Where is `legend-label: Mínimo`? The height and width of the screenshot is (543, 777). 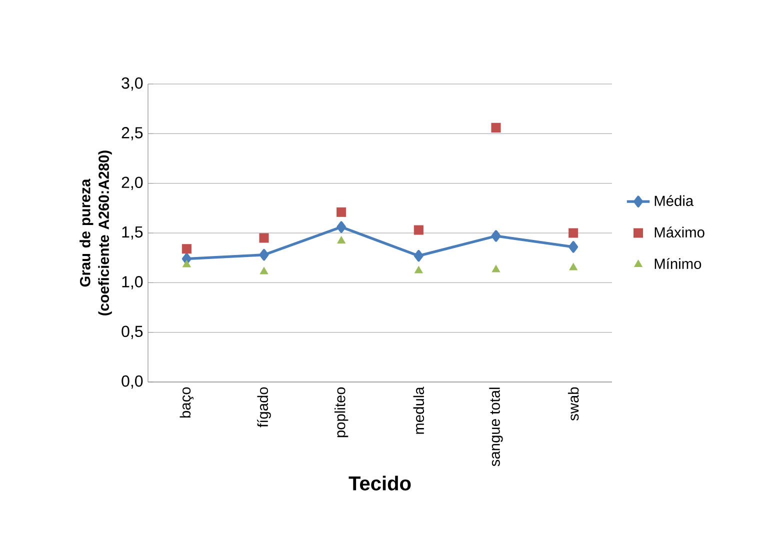 legend-label: Mínimo is located at coordinates (678, 264).